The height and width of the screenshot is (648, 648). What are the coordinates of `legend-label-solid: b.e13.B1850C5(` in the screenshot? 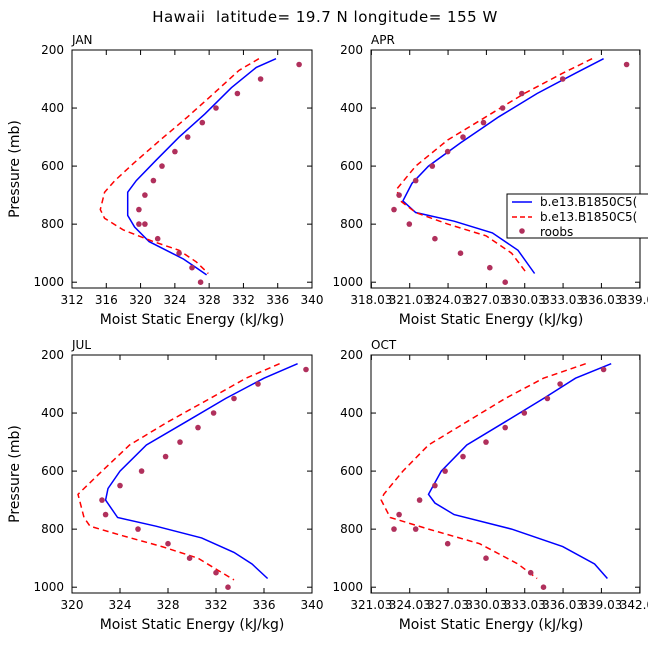 It's located at (588, 202).